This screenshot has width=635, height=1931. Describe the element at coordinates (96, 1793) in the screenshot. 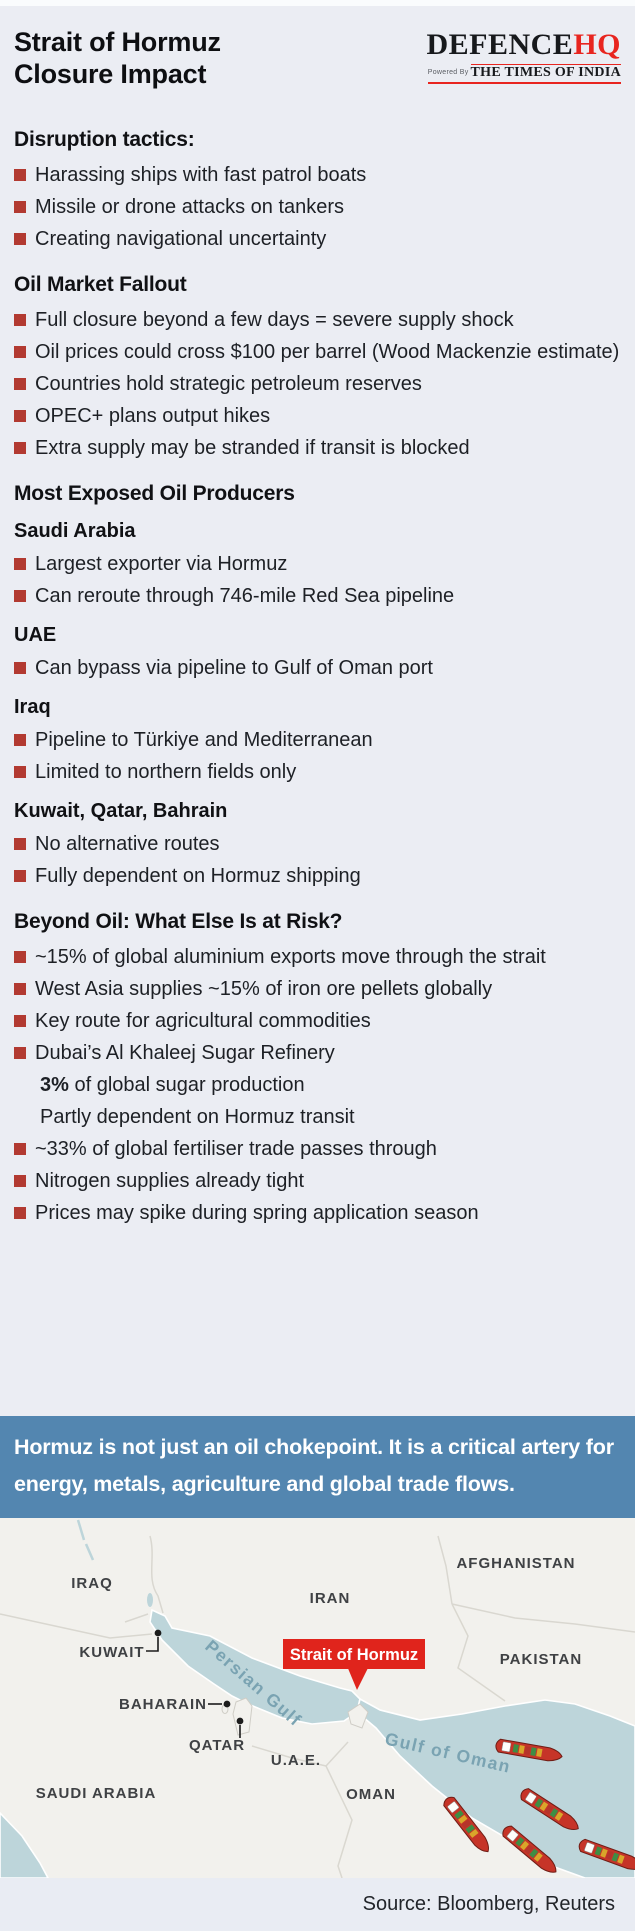

I see `map-label-saudi-arabia: SAUDI ARABIA` at that location.